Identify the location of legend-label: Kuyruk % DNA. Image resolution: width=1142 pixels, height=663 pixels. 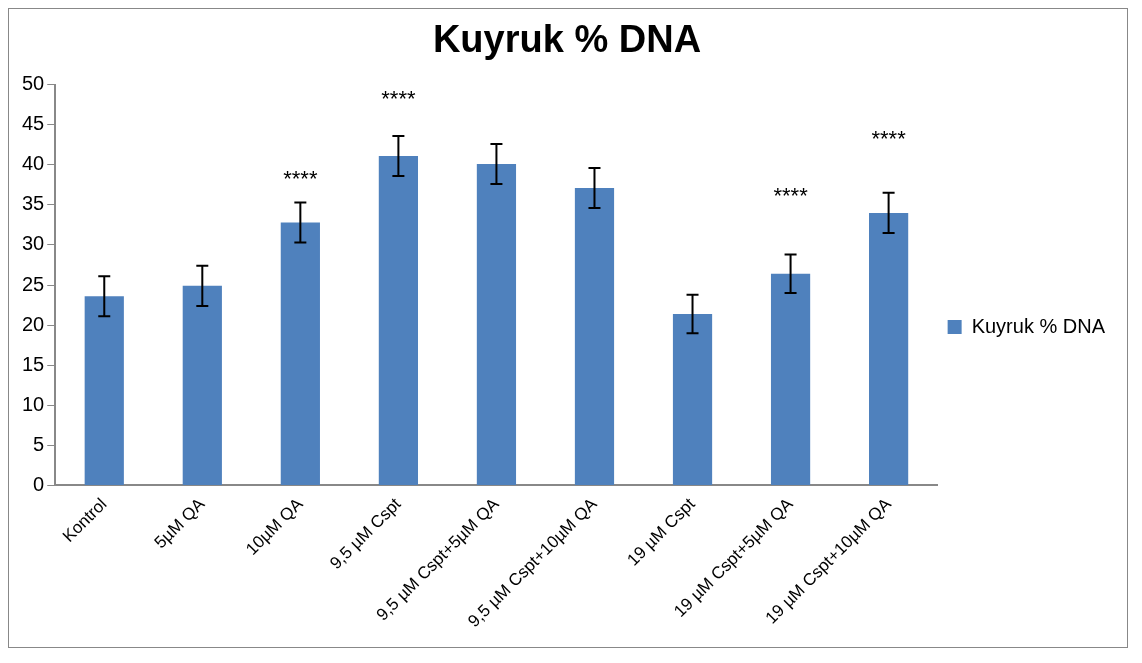
(1038, 325).